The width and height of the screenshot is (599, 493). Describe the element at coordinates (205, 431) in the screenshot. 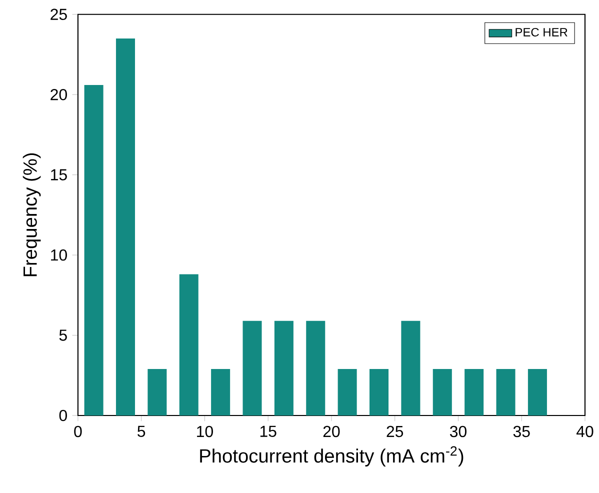

I see `x-tick-label: 10` at that location.